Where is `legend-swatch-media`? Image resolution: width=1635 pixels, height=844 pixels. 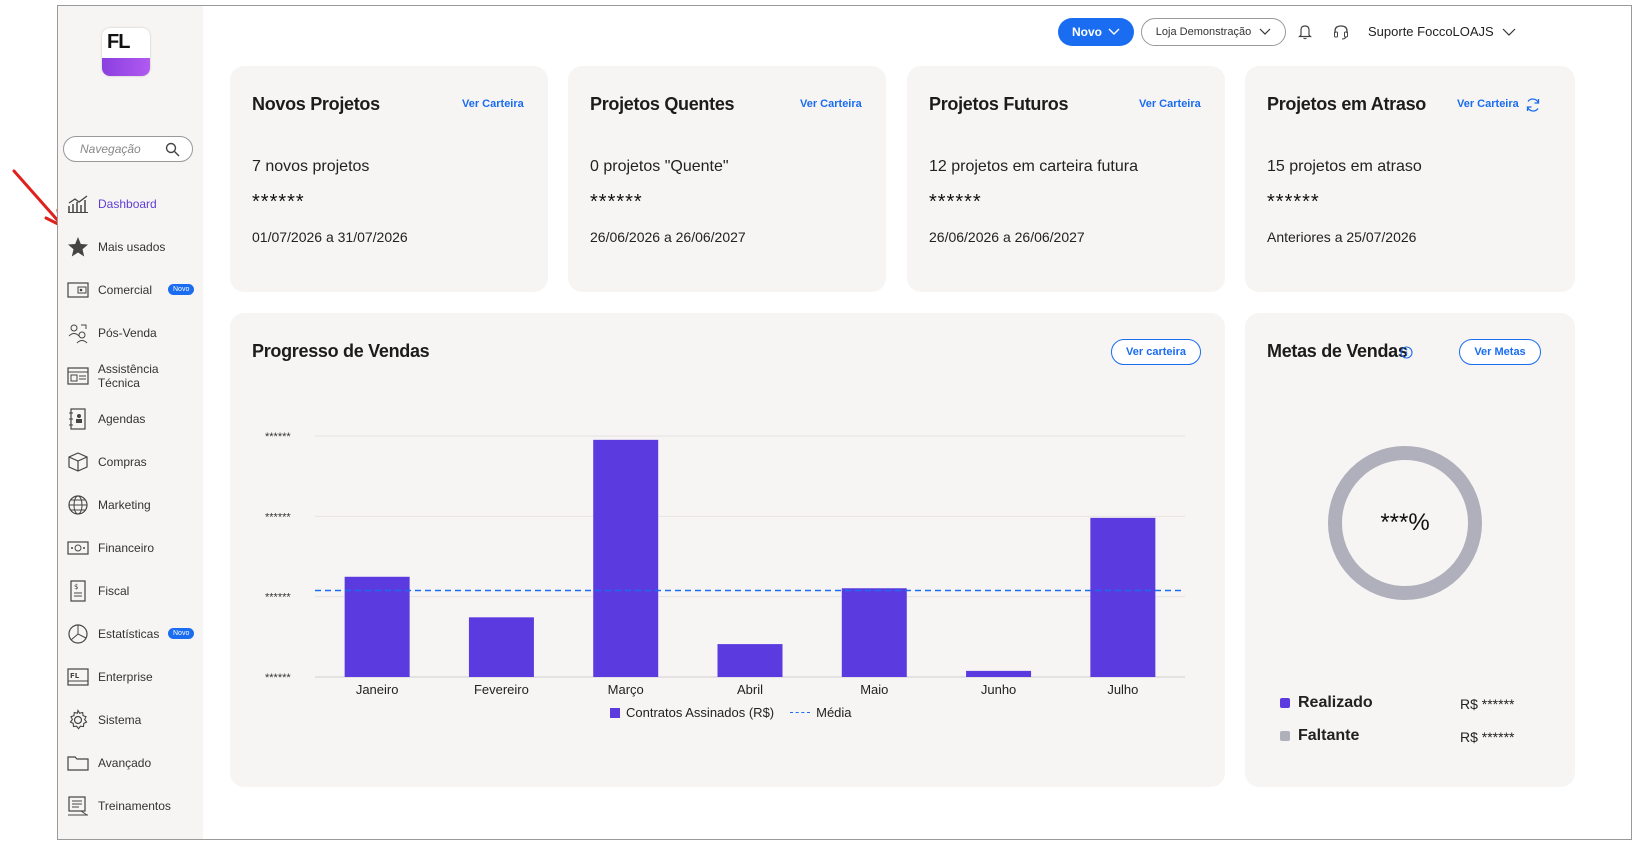
legend-swatch-media is located at coordinates (800, 712).